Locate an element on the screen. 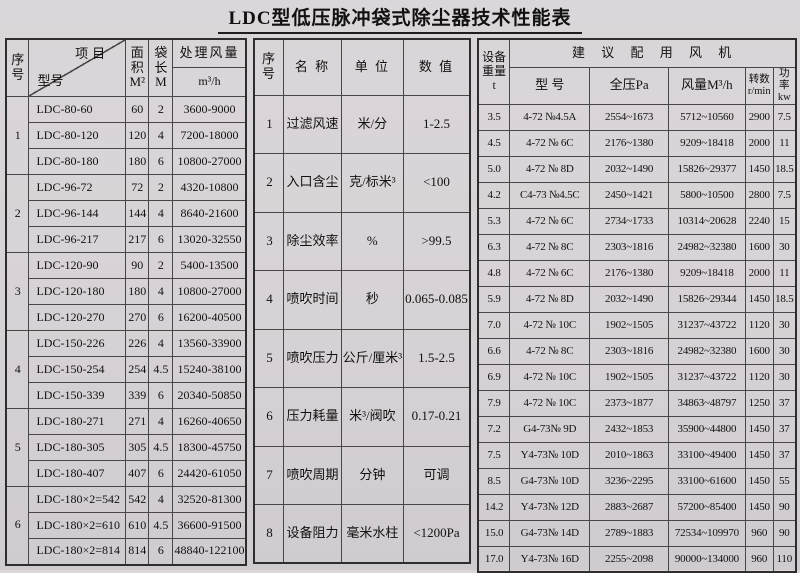 This screenshot has height=573, width=800. power-cell: 7.5 is located at coordinates (784, 195).